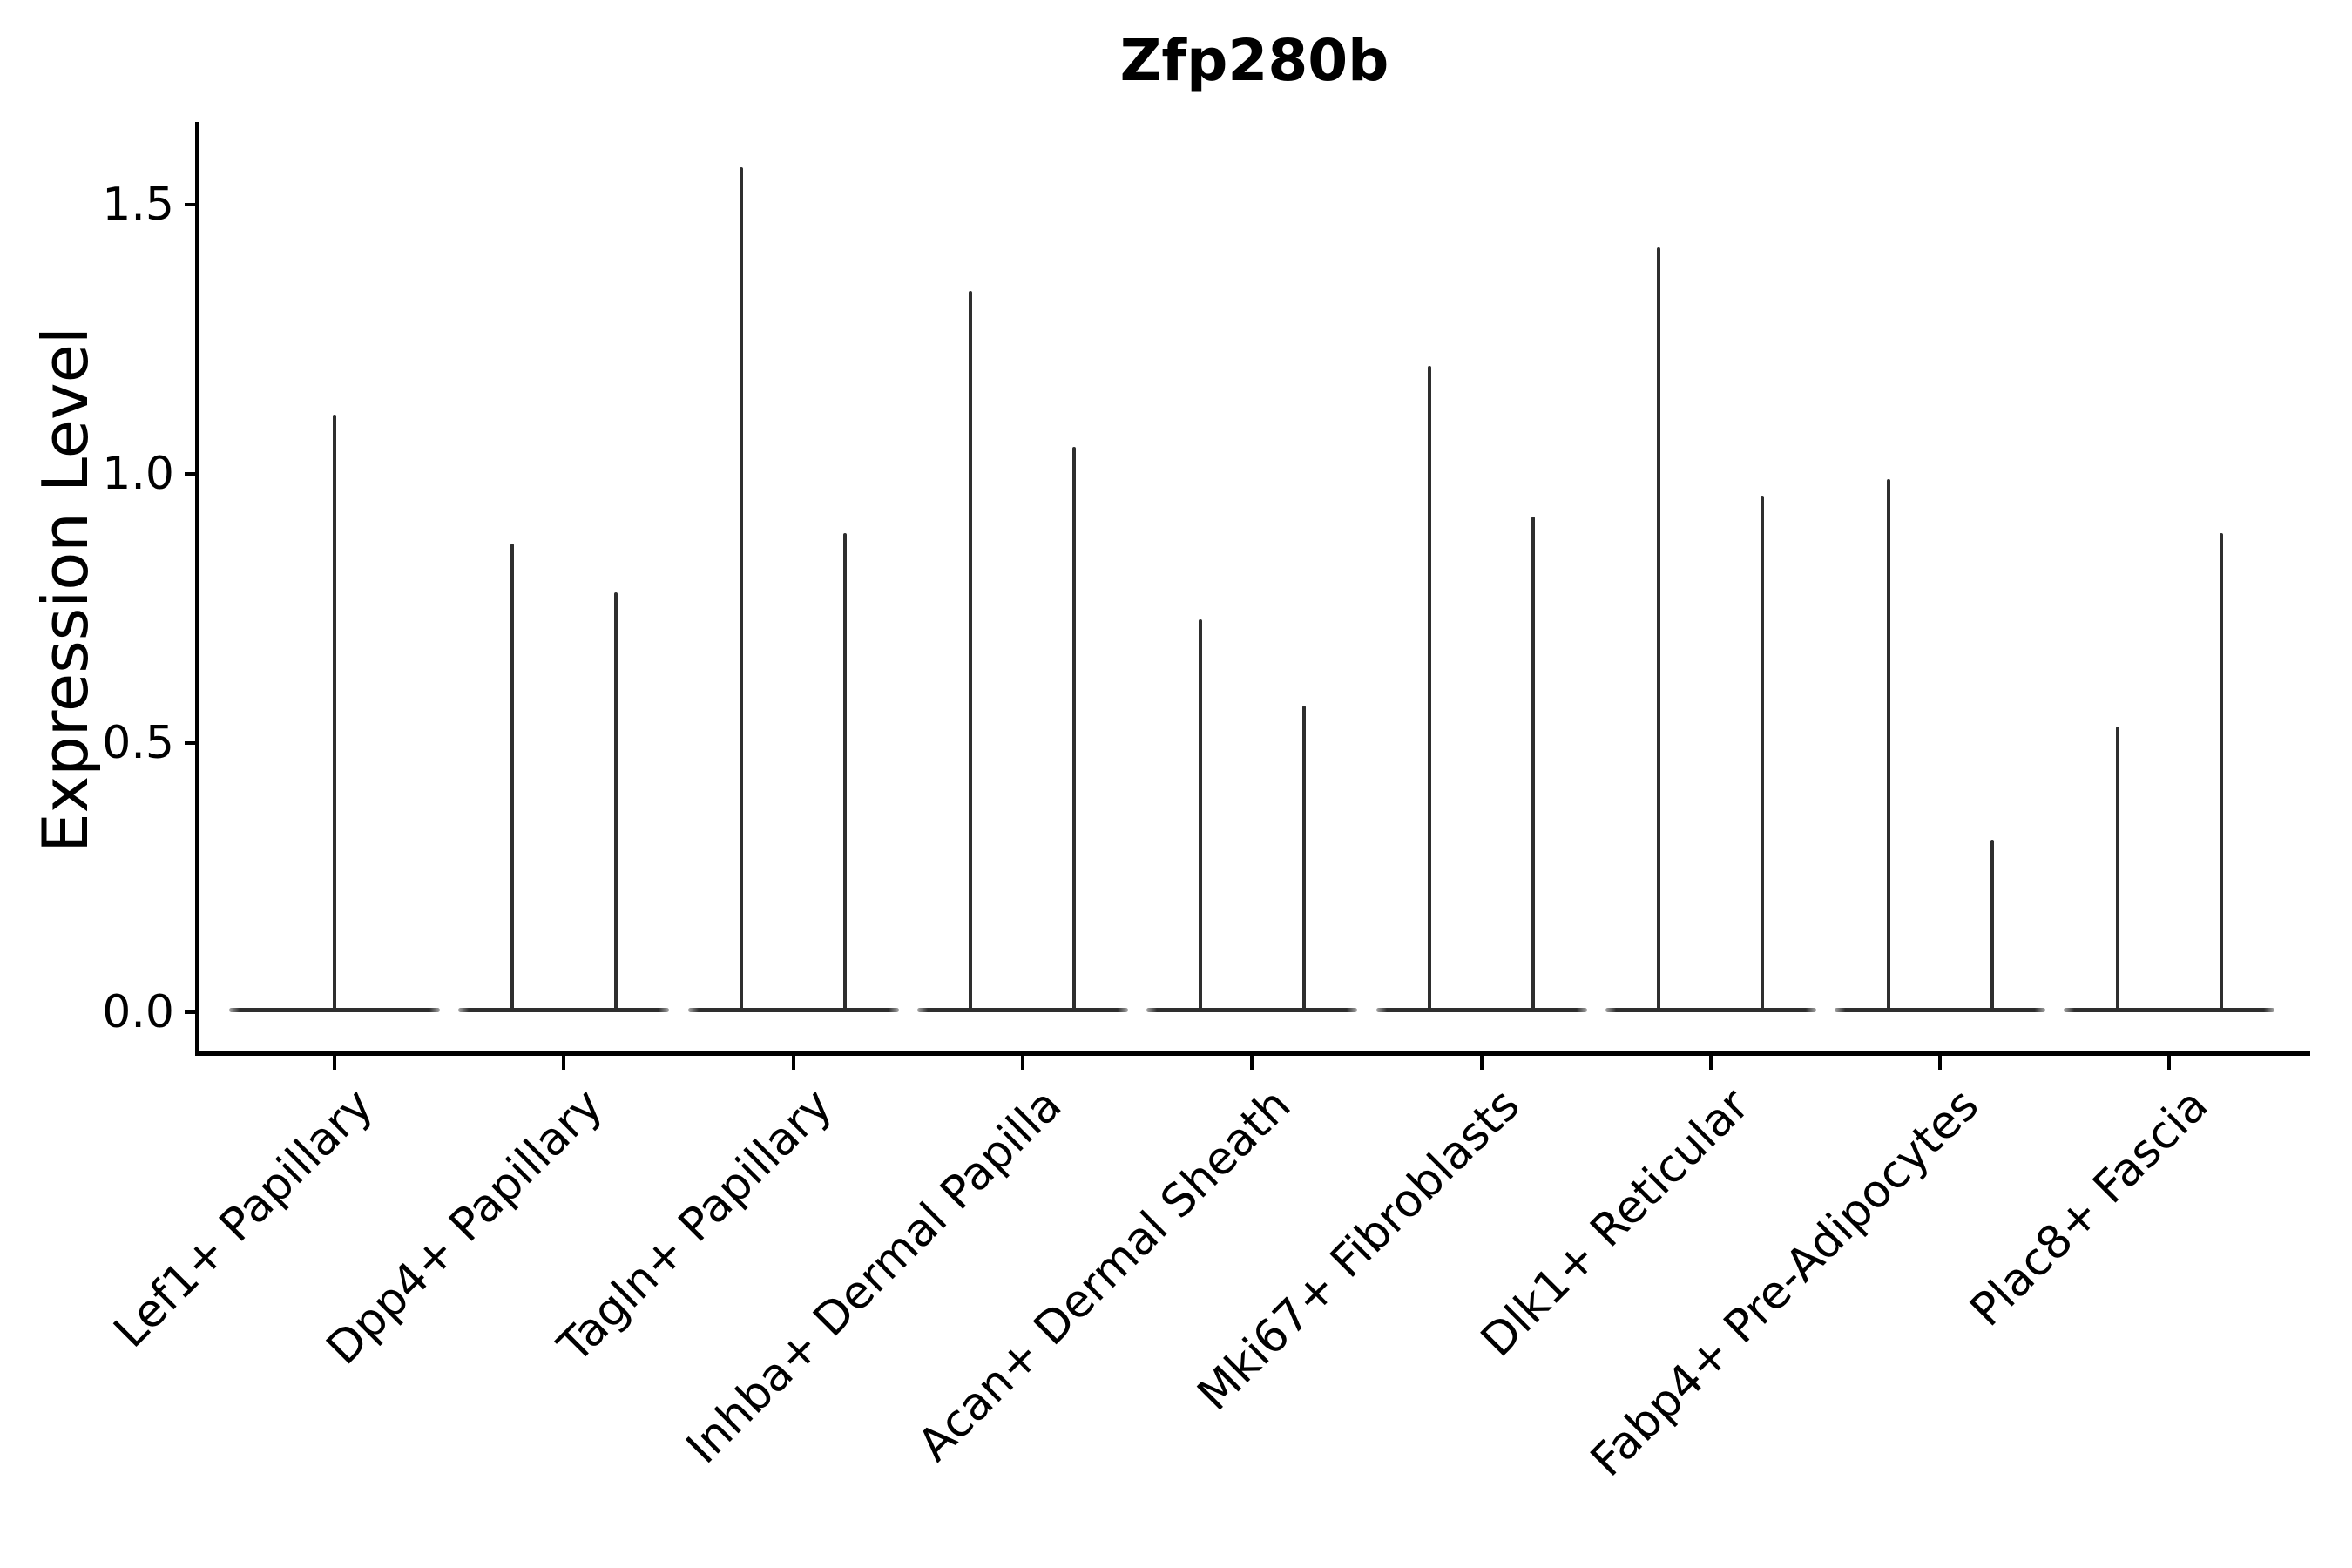 The width and height of the screenshot is (2352, 1568). What do you see at coordinates (138, 743) in the screenshot?
I see `y-tick-label: 0.5` at bounding box center [138, 743].